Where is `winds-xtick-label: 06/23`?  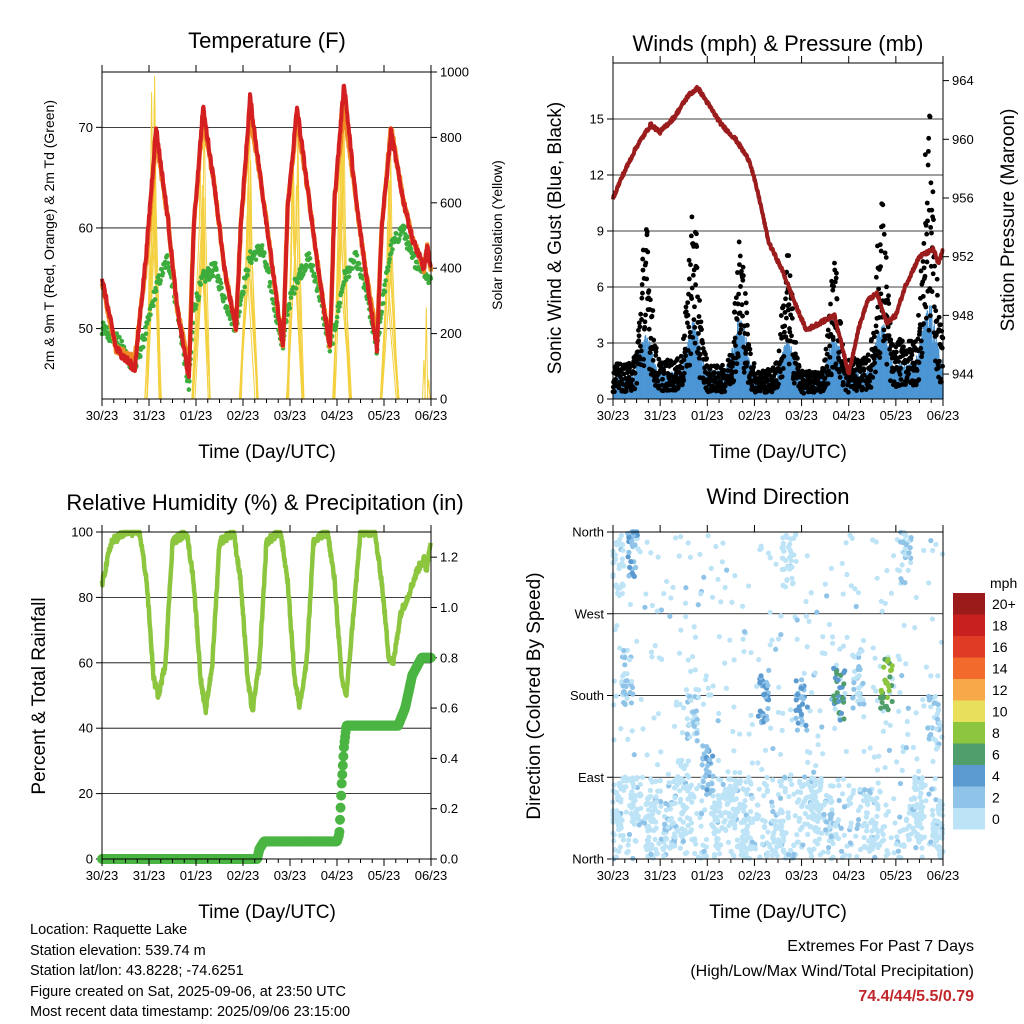 winds-xtick-label: 06/23 is located at coordinates (943, 415).